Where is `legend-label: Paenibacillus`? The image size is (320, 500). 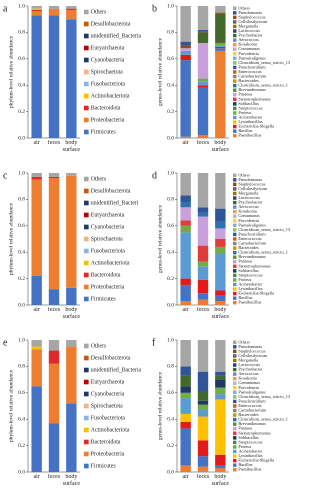 legend-label: Paenibacillus is located at coordinates (249, 469).